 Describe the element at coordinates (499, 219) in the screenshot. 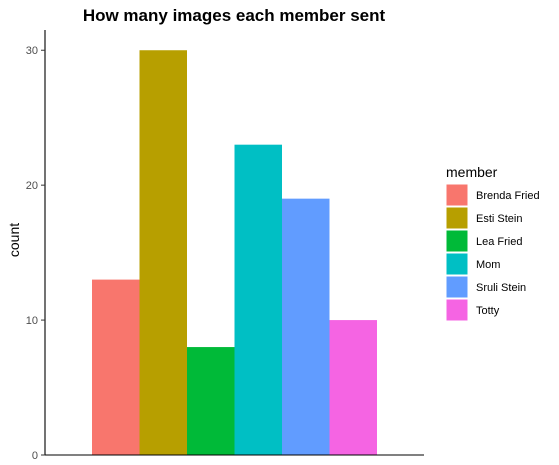

I see `legend-label: Esti Stein` at that location.